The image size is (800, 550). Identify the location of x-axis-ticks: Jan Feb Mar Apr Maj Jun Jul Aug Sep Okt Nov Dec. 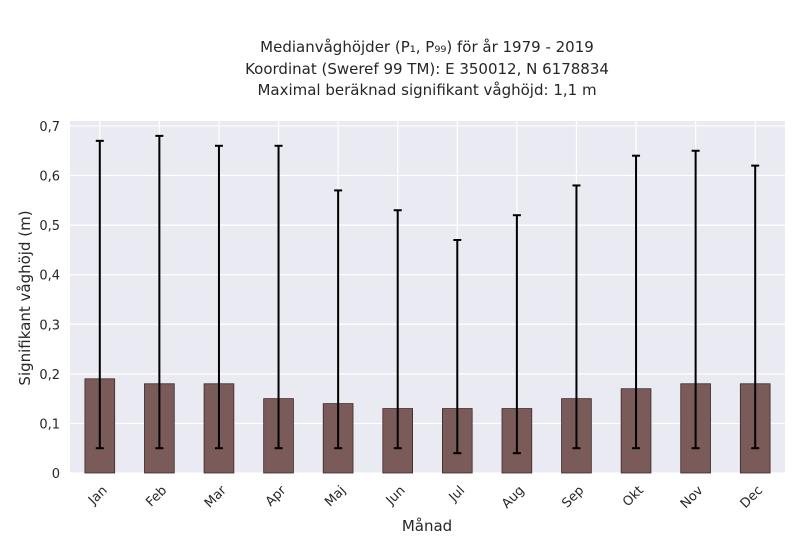
(425, 497).